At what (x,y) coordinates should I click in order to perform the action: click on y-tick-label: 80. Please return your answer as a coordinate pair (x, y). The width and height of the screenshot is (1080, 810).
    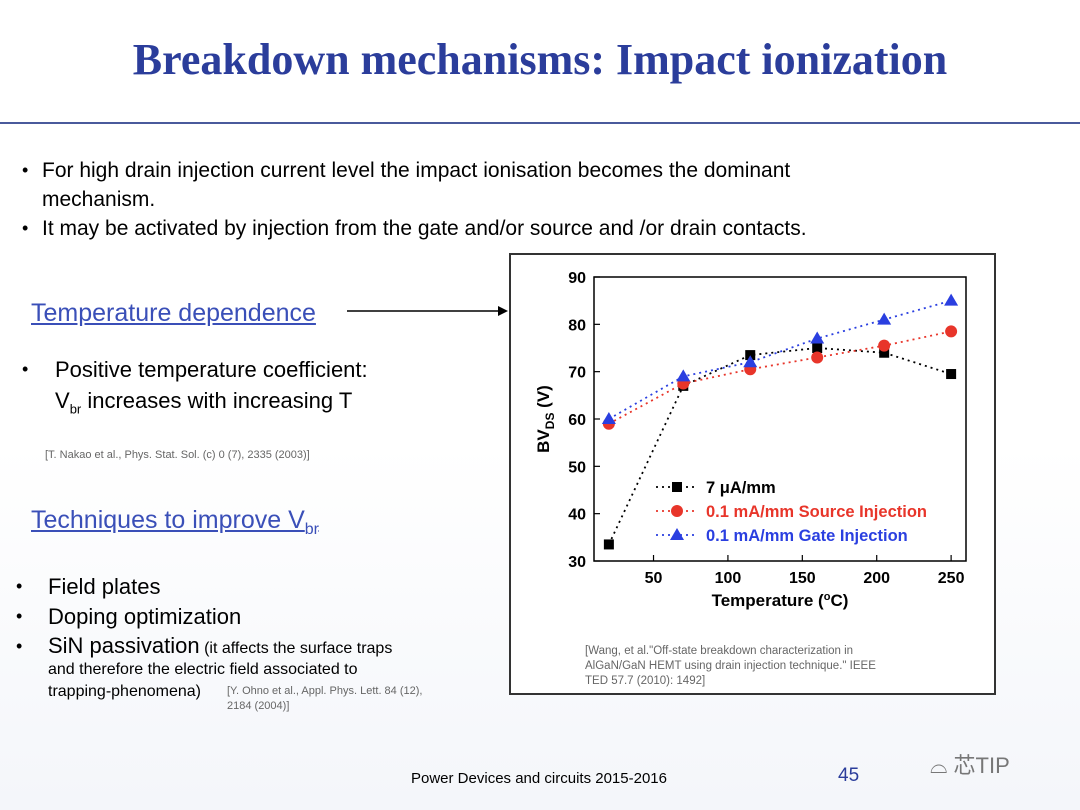
    Looking at the image, I should click on (577, 325).